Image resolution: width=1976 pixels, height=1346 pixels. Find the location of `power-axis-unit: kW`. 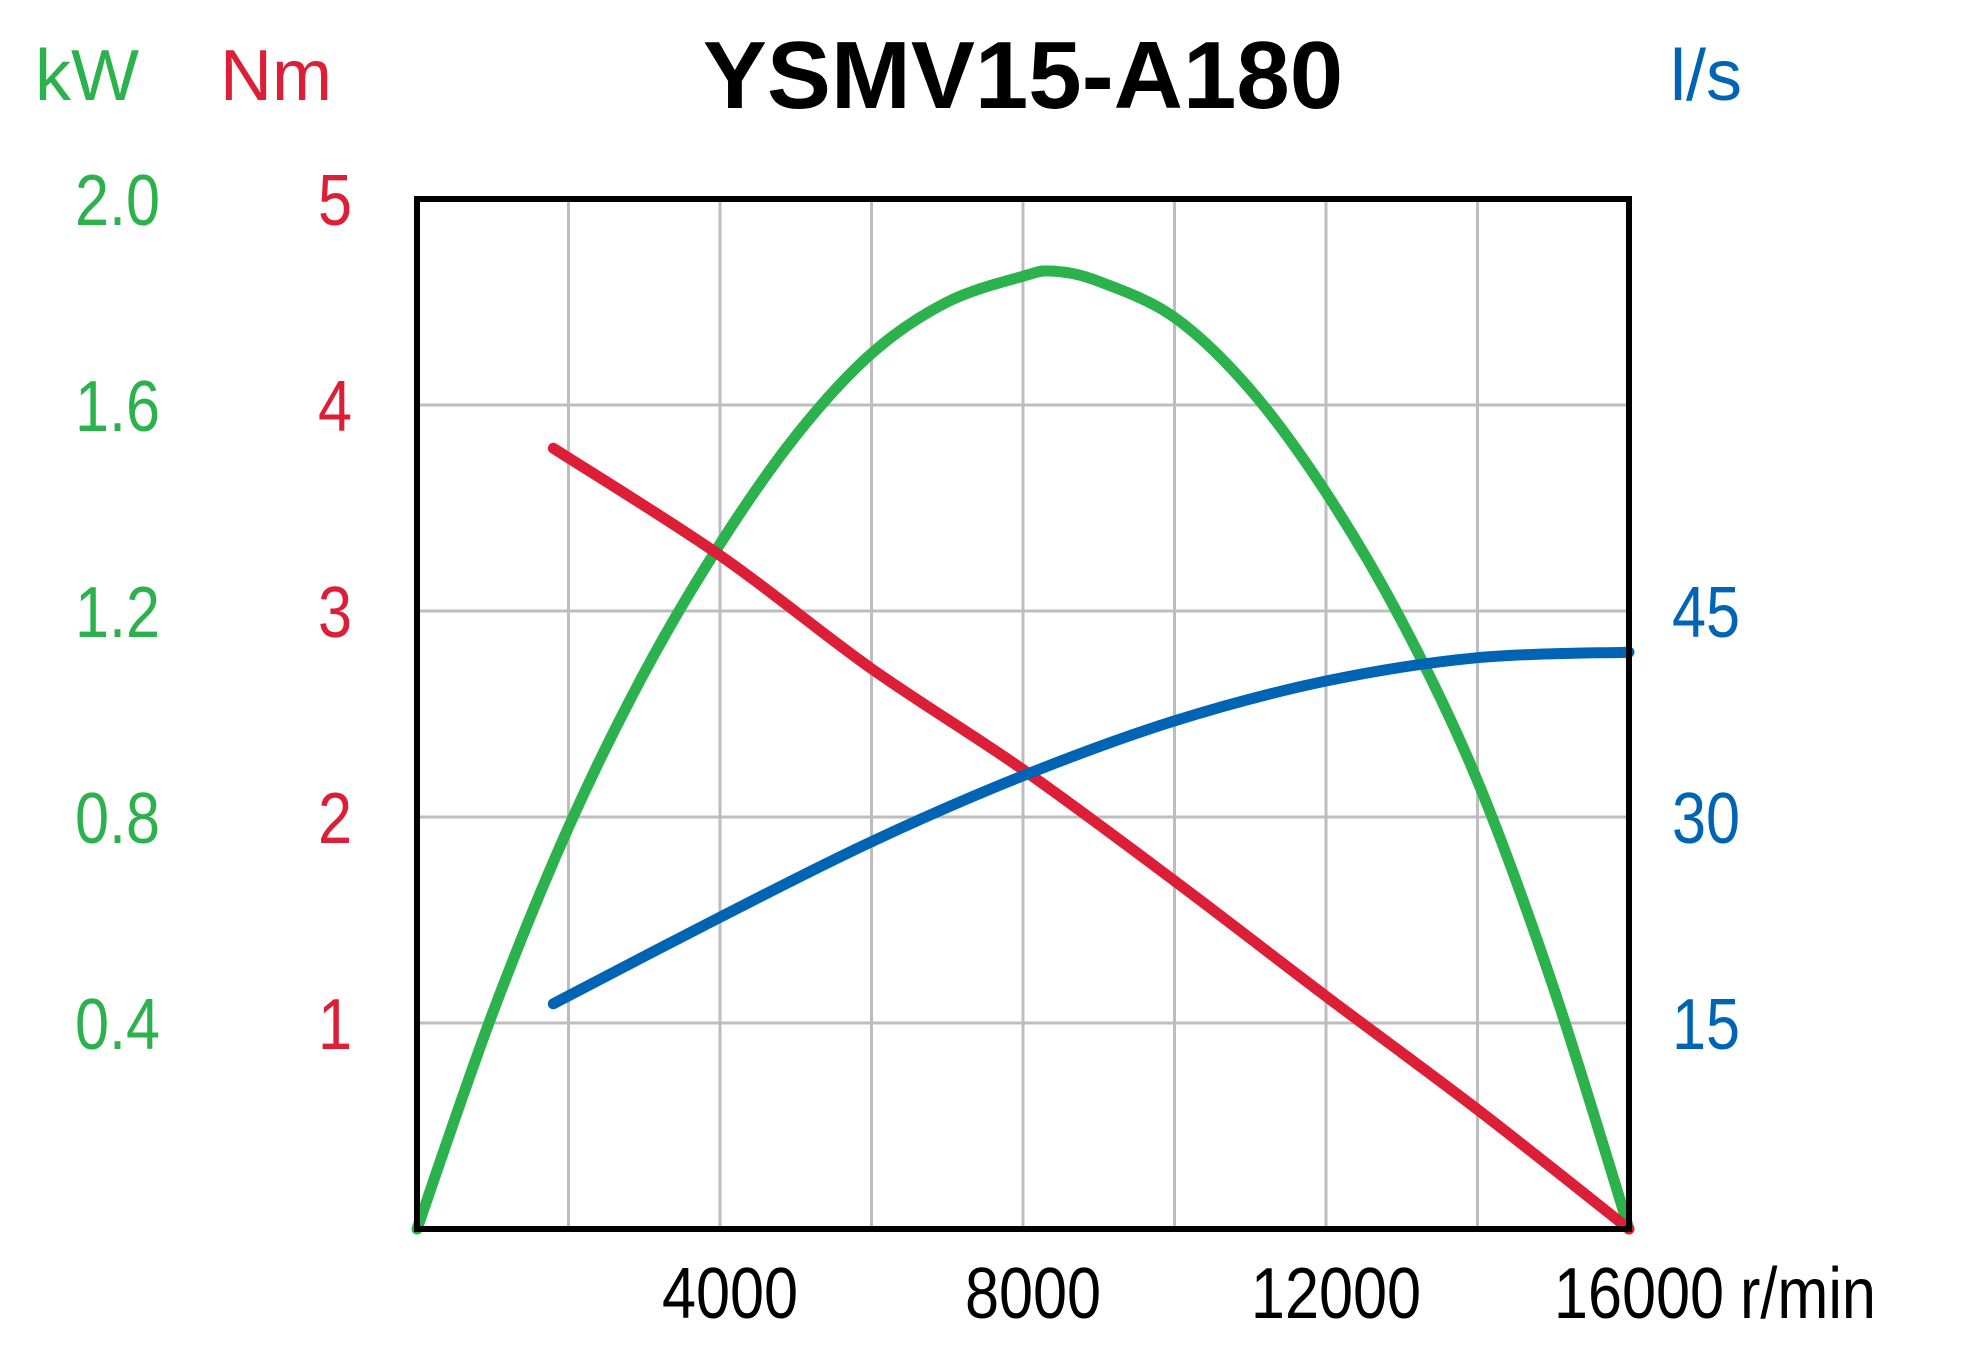

power-axis-unit: kW is located at coordinates (87, 76).